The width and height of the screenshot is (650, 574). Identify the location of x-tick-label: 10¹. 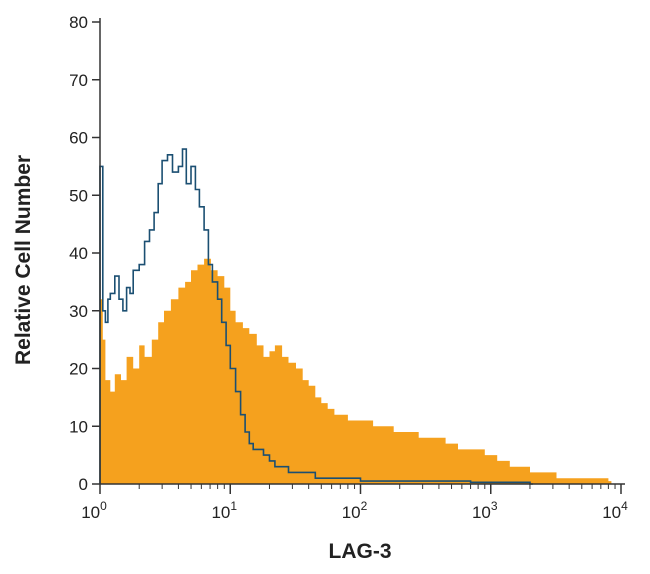
(224, 510).